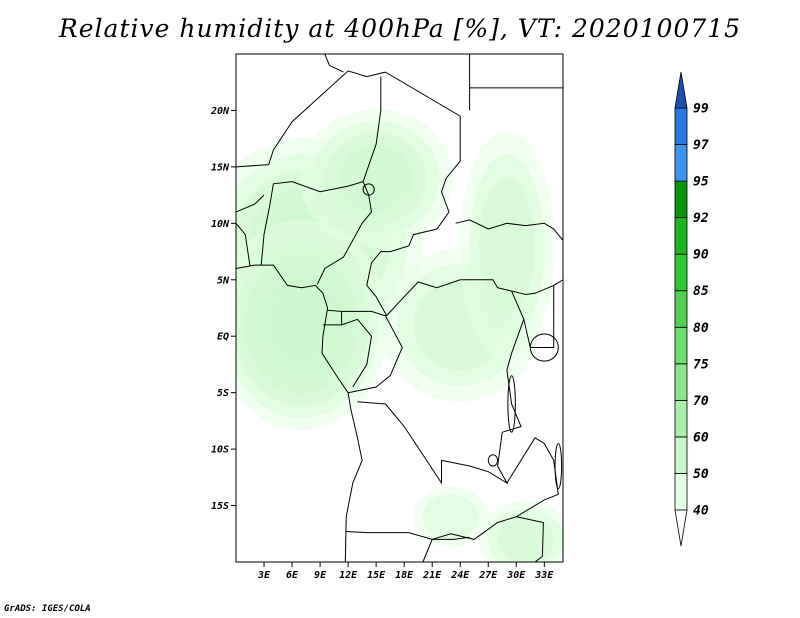 Image resolution: width=800 pixels, height=618 pixels. What do you see at coordinates (681, 528) in the screenshot?
I see `colorbar-extend-low` at bounding box center [681, 528].